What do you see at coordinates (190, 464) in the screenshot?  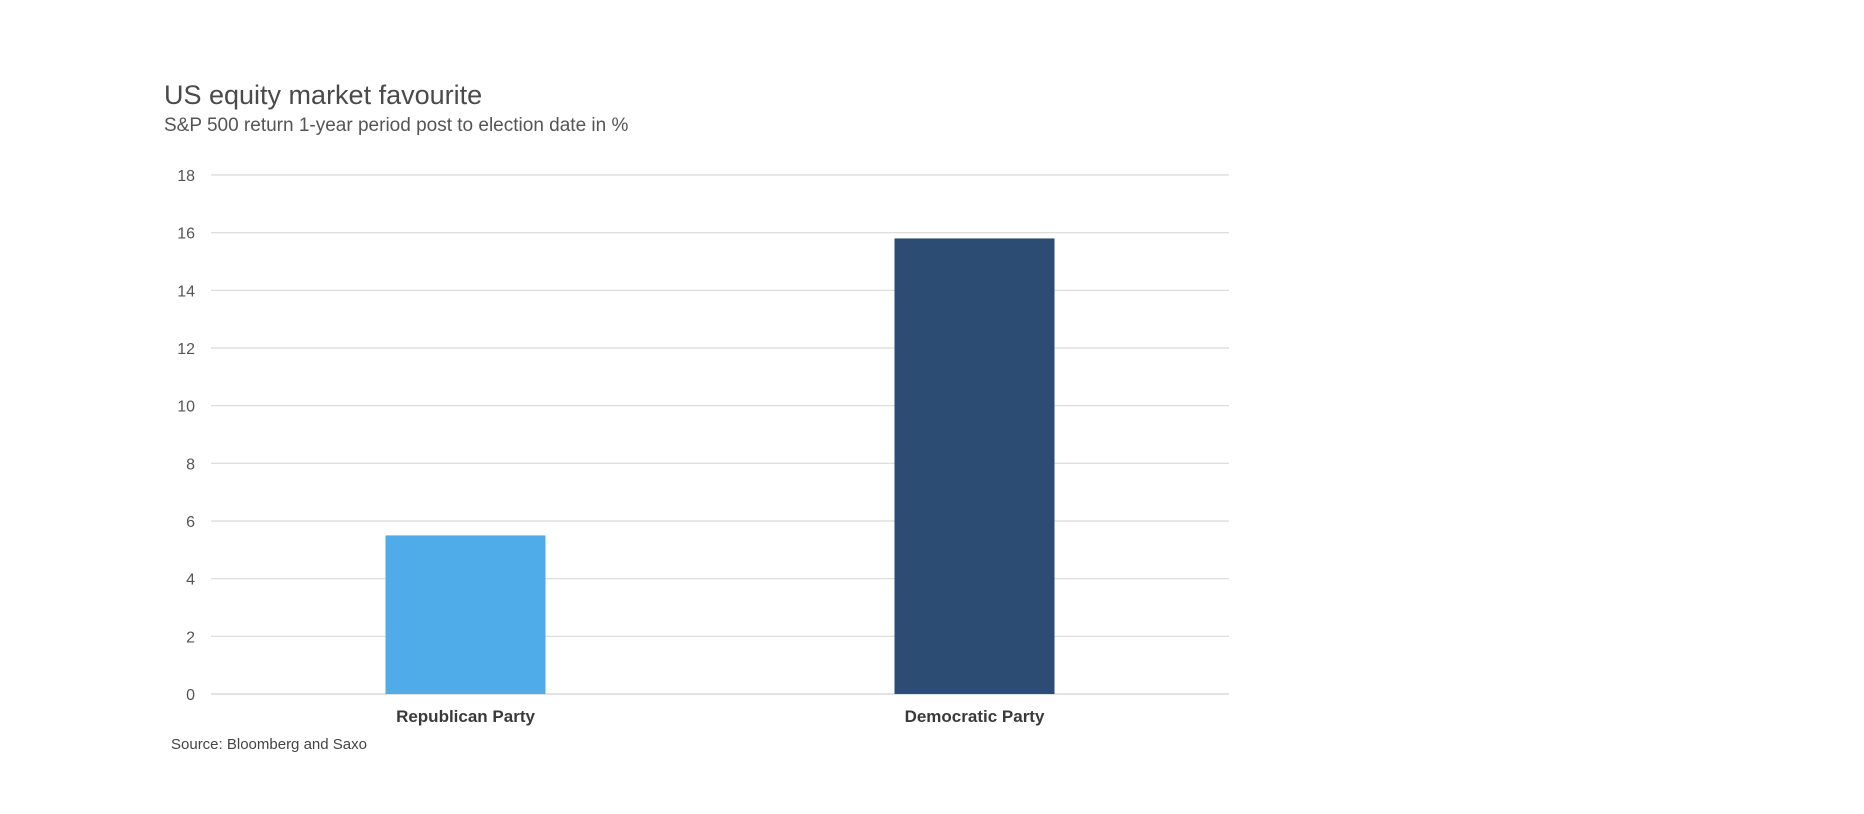 I see `y-tick-label: 8` at bounding box center [190, 464].